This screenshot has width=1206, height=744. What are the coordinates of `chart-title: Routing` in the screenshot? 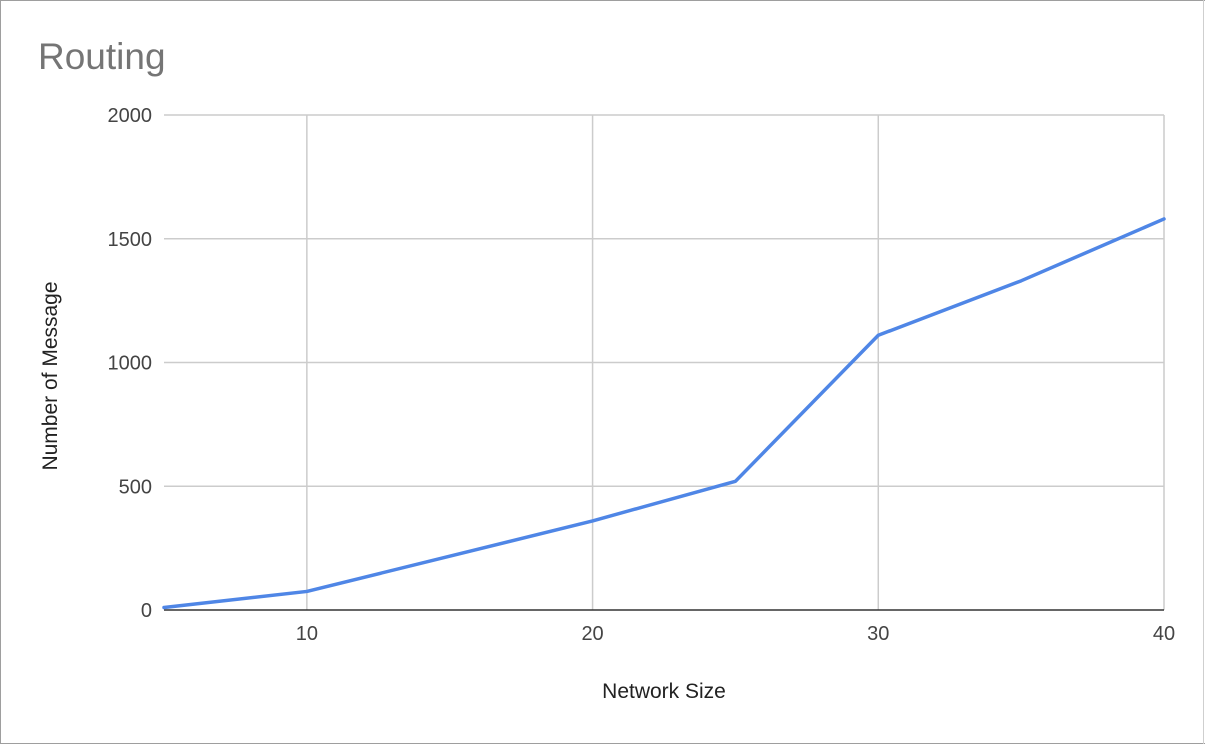 It's located at (102, 56).